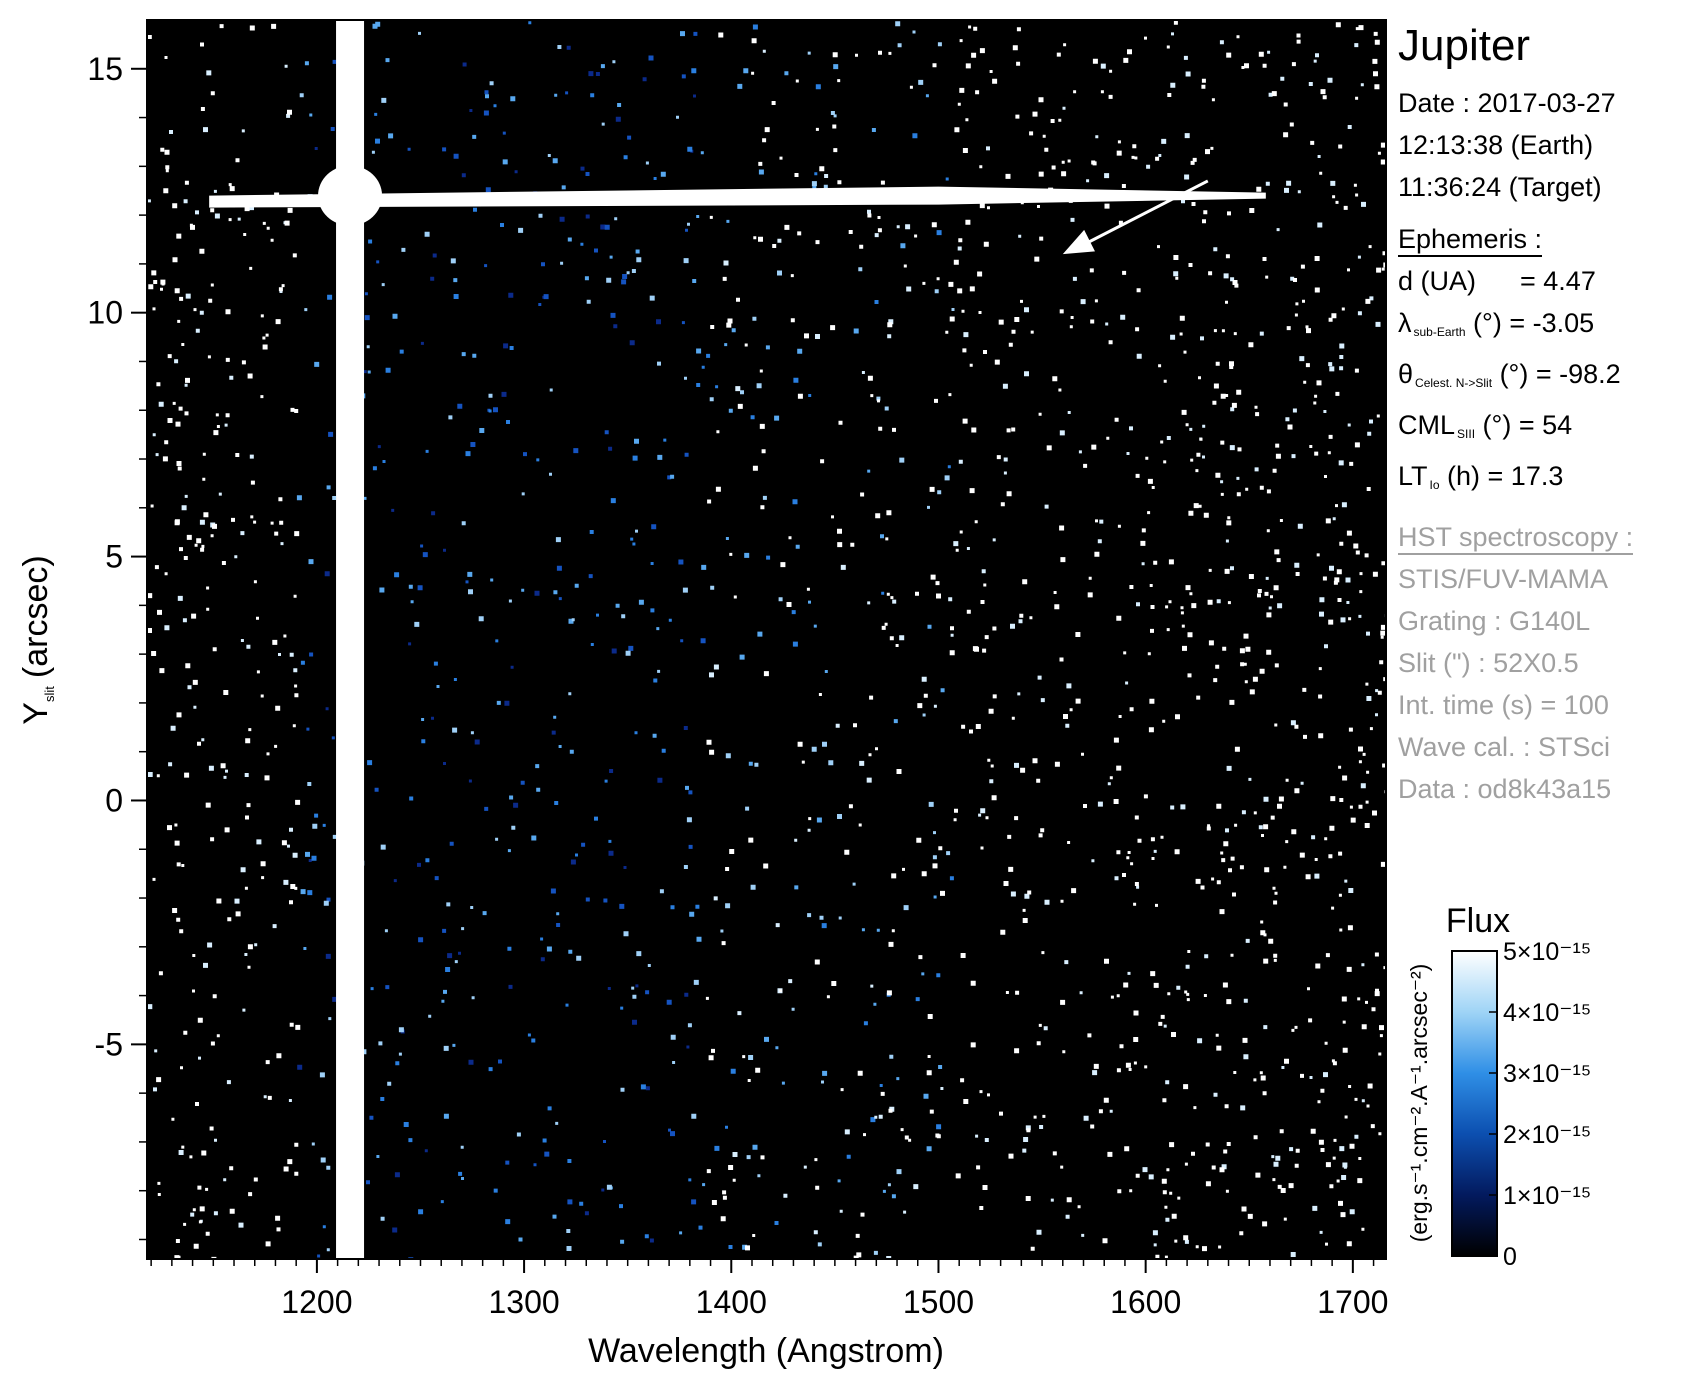 The image size is (1683, 1385). I want to click on theta-subscript: Celest. N->Slit, so click(1454, 383).